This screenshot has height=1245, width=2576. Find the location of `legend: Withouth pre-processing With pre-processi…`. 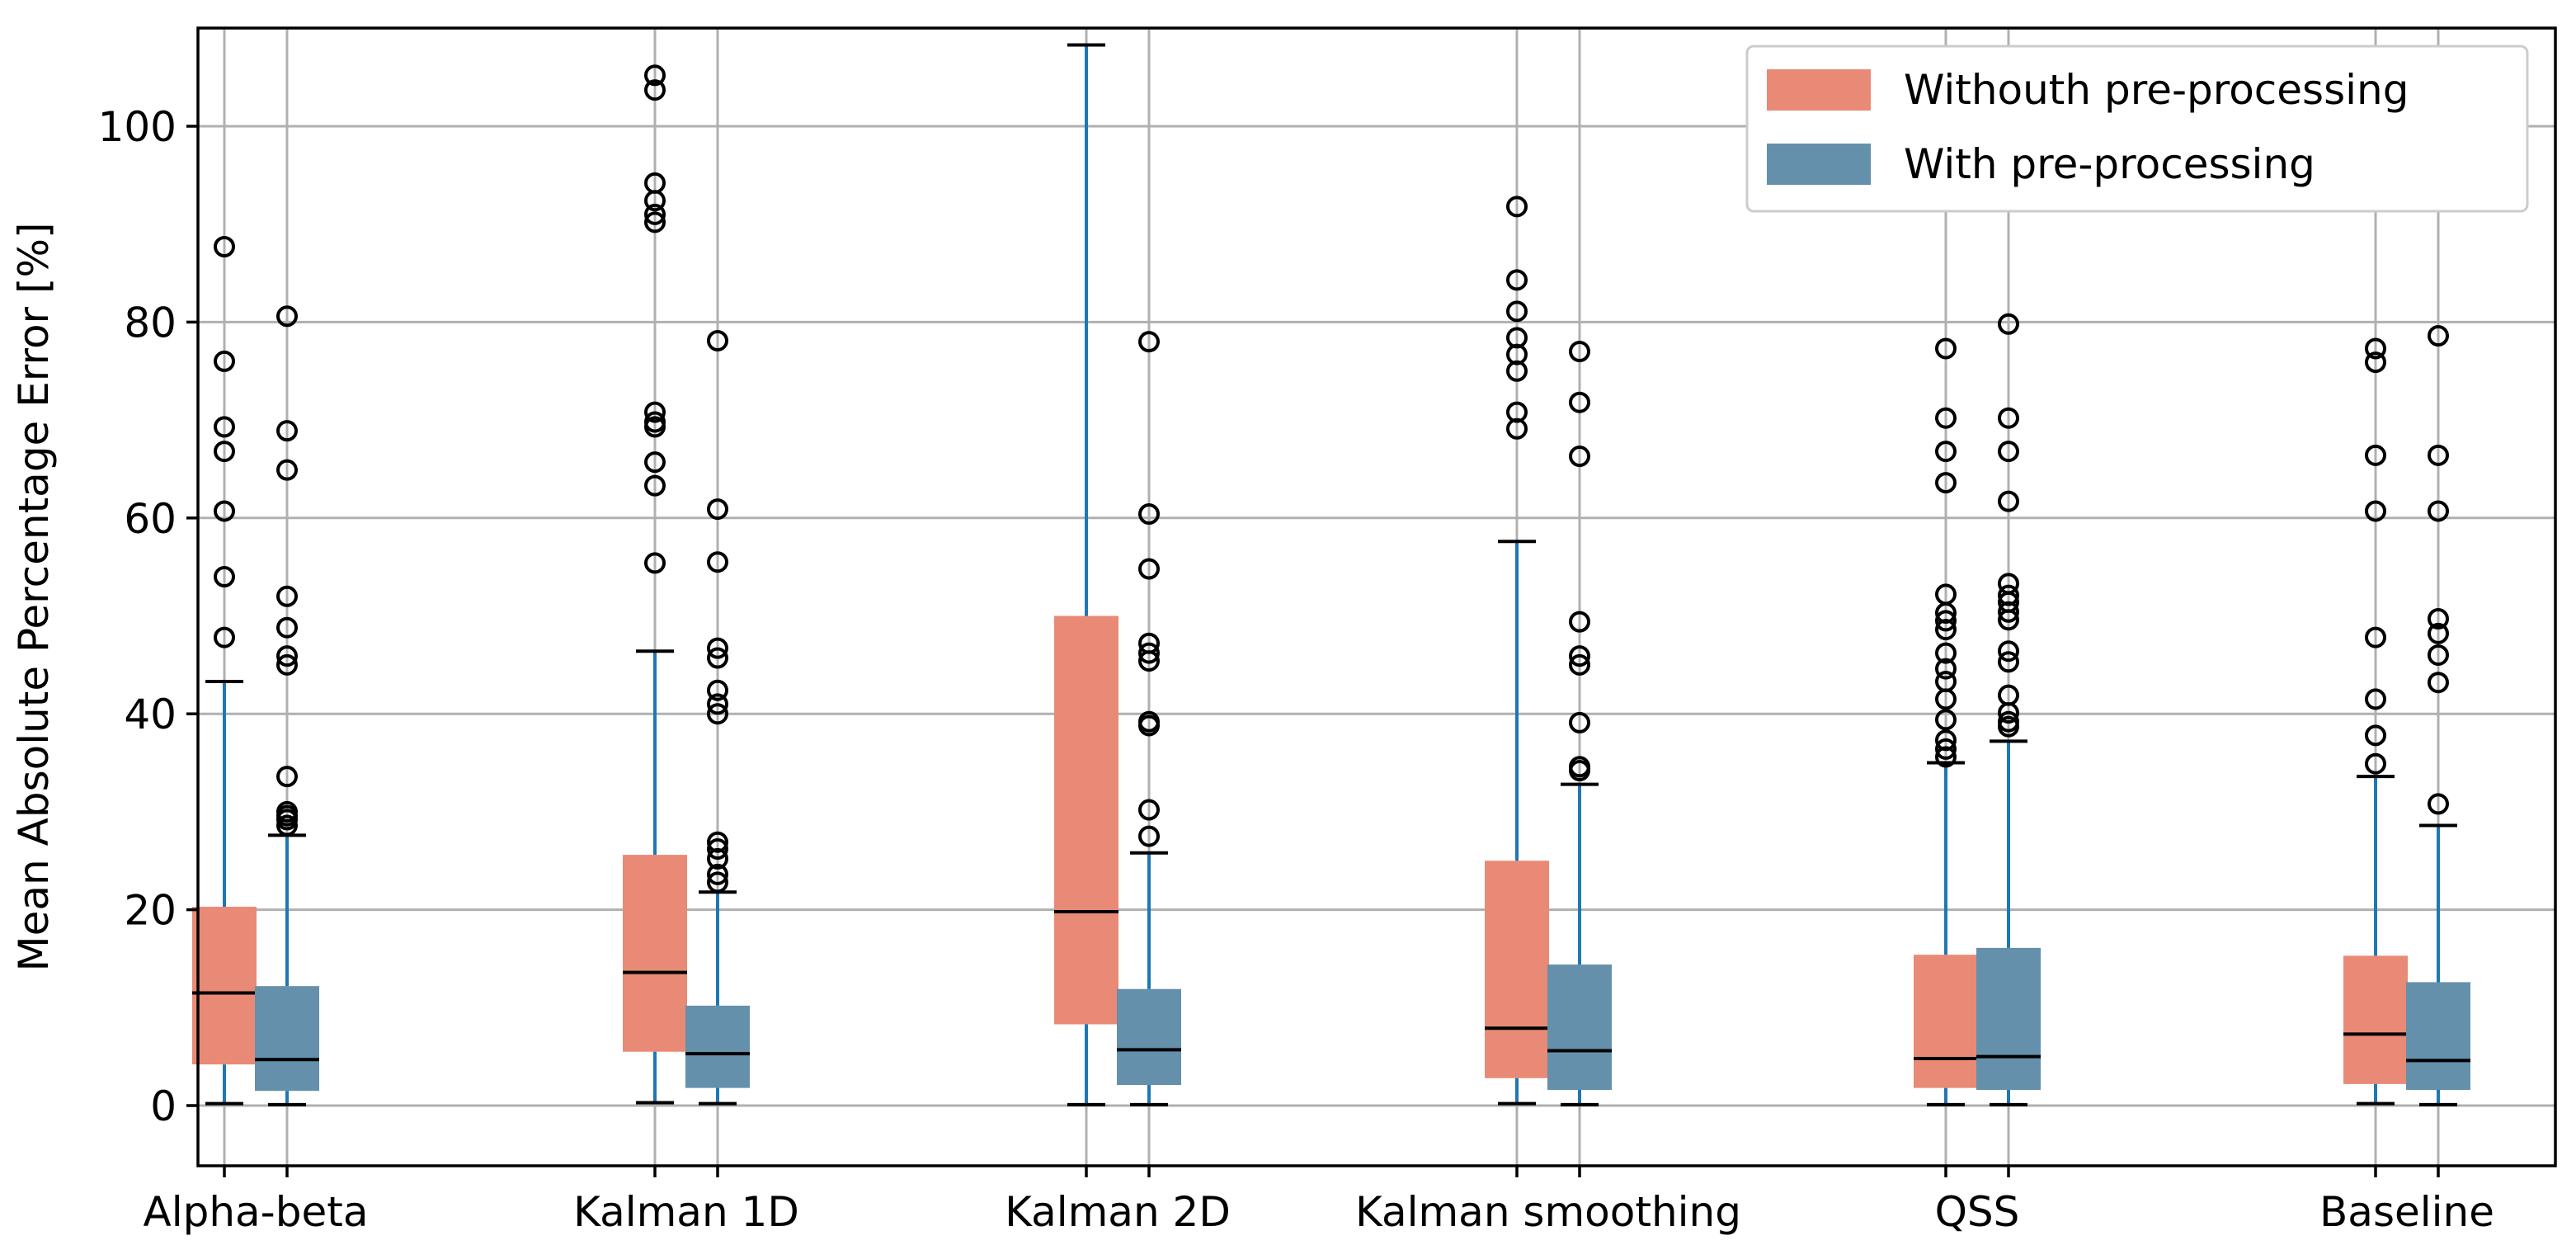

legend: Withouth pre-processing With pre-processi… is located at coordinates (2137, 129).